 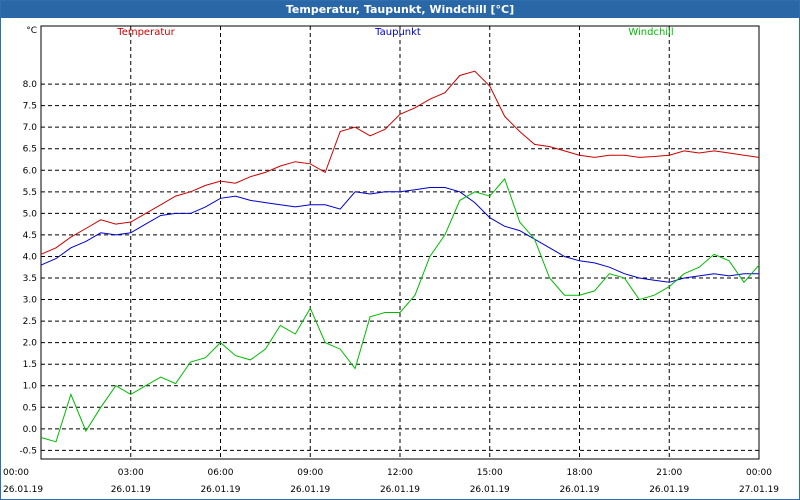 I want to click on x-tick-time: 21:00, so click(x=669, y=473).